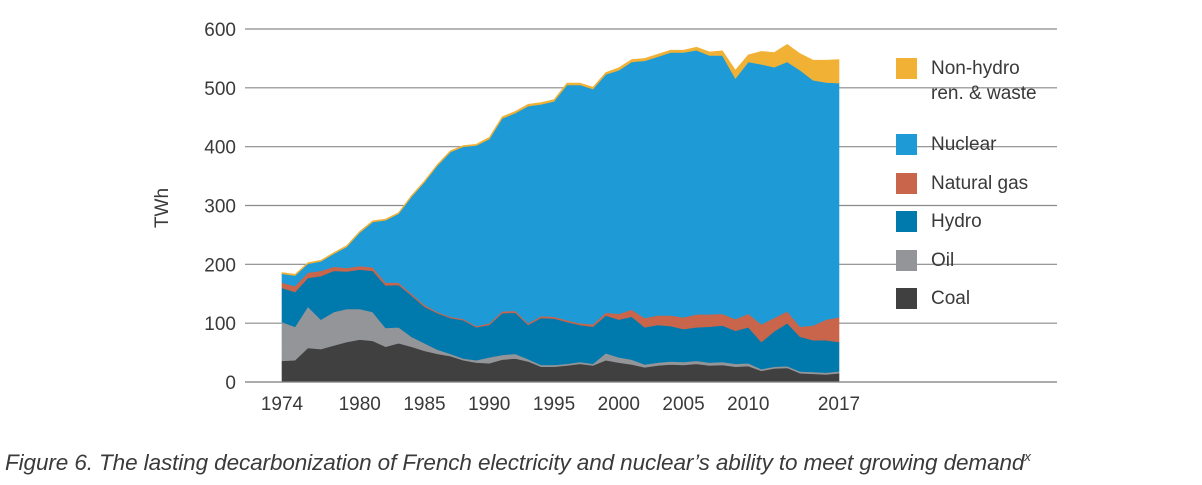 Image resolution: width=1202 pixels, height=485 pixels. I want to click on legend-label: Nuclear, so click(964, 144).